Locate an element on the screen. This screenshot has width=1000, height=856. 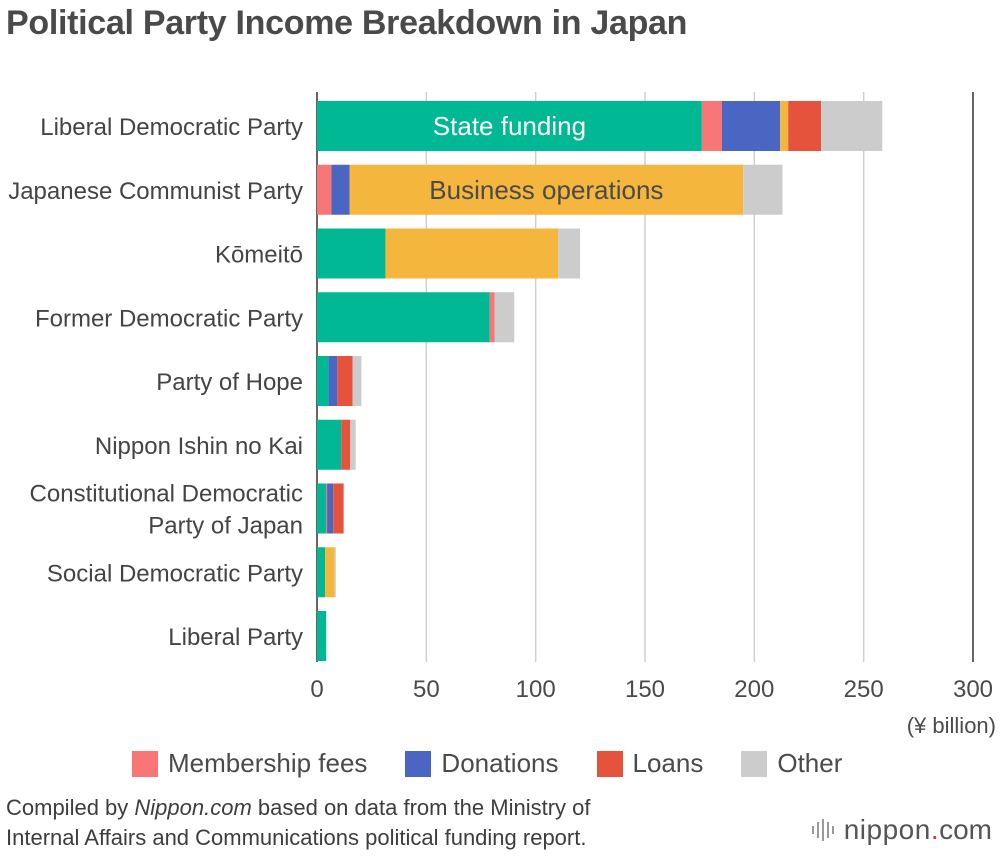
legend-label: Donations is located at coordinates (500, 763).